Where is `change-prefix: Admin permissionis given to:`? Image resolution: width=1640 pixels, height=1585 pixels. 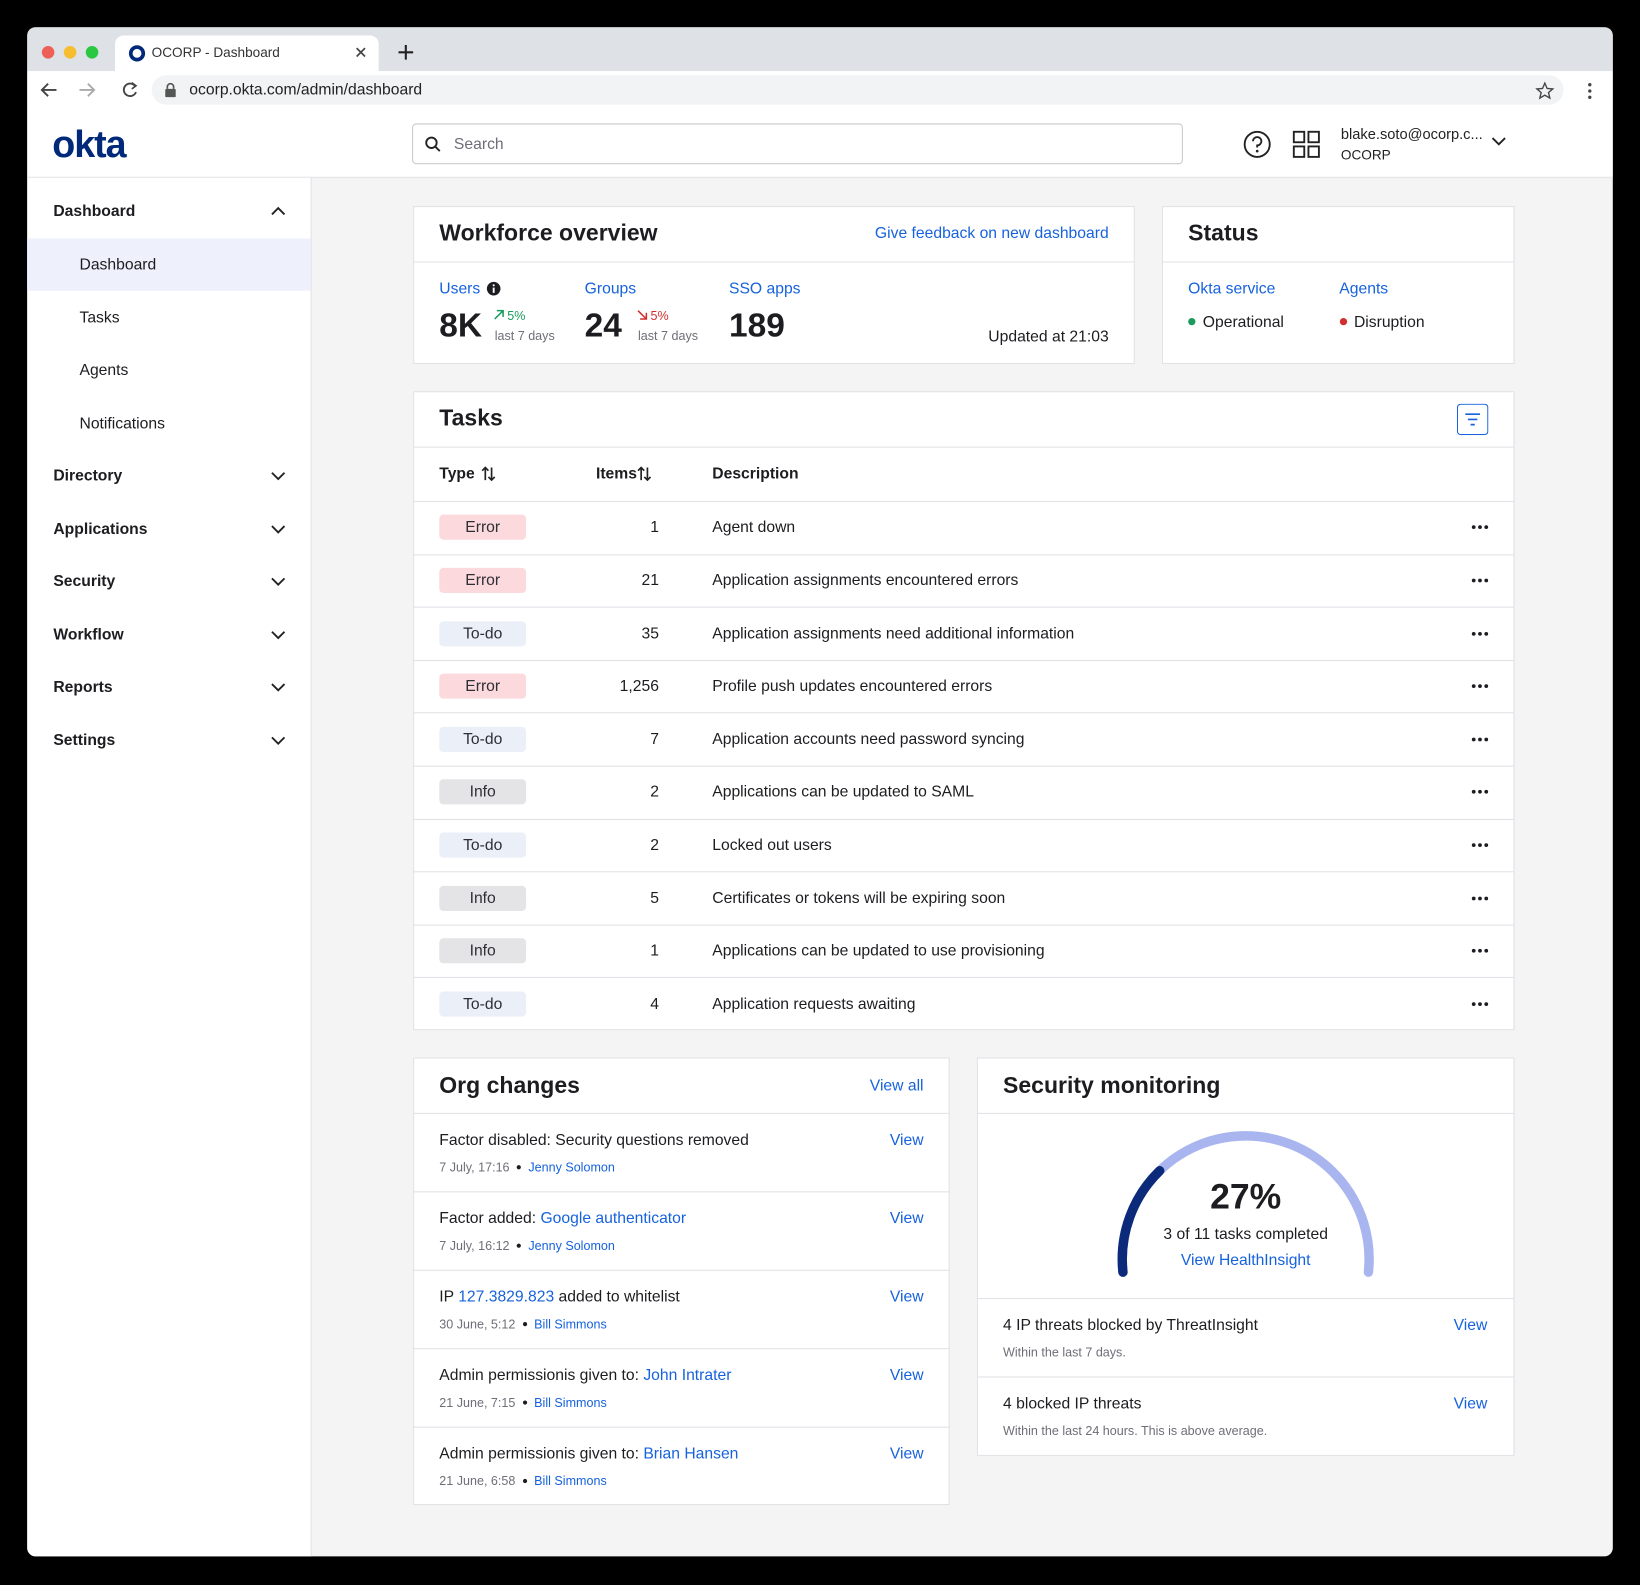
change-prefix: Admin permissionis given to: is located at coordinates (539, 1453).